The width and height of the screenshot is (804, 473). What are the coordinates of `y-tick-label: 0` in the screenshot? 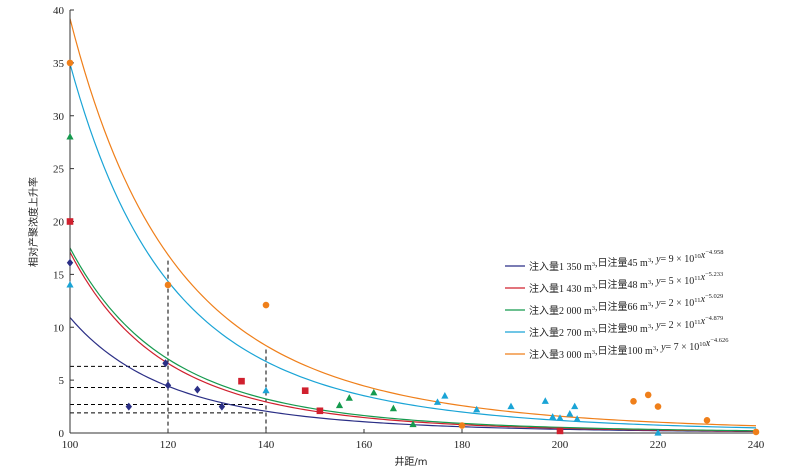 It's located at (62, 434).